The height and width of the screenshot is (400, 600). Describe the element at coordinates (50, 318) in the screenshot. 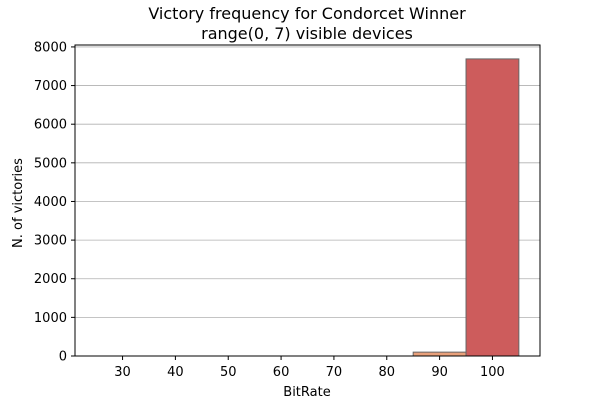

I see `y-tick-label-1: 1000` at that location.